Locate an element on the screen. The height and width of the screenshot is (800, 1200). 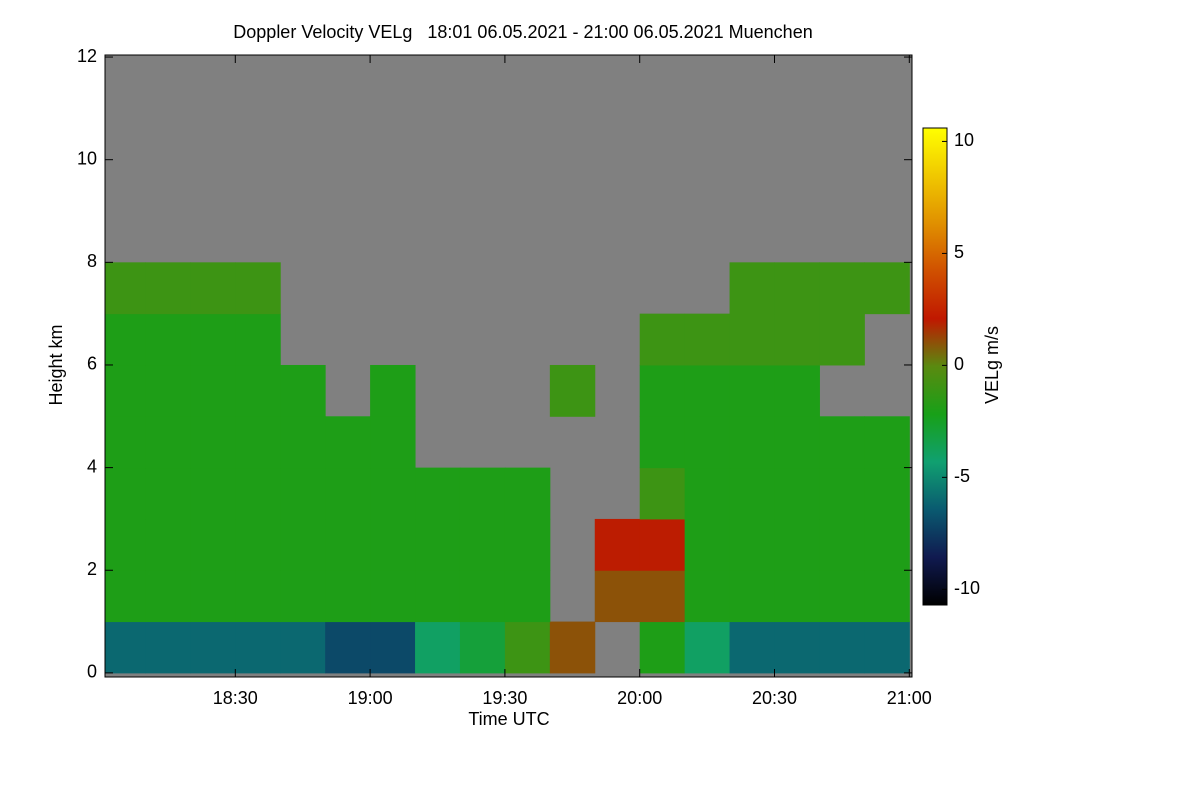
y-tick-label: 6 is located at coordinates (92, 364).